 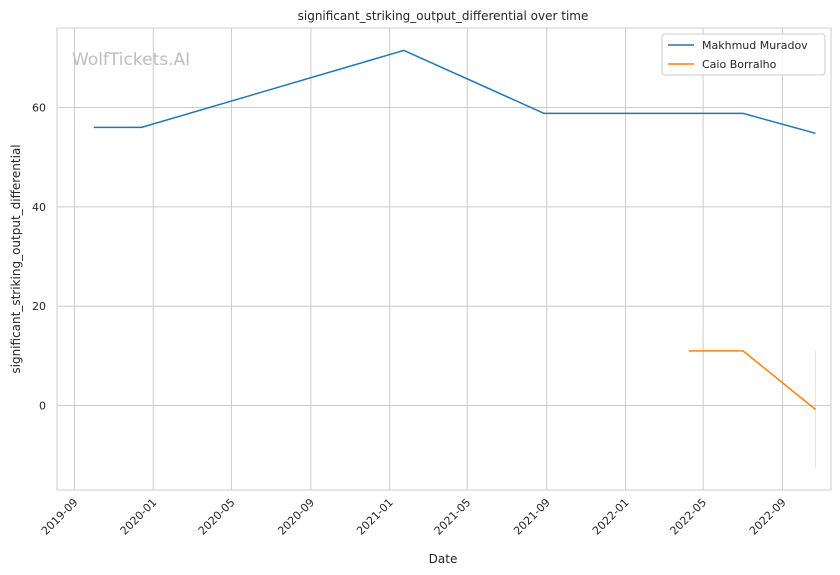 I want to click on x-tick-label: 2020-01, so click(x=139, y=517).